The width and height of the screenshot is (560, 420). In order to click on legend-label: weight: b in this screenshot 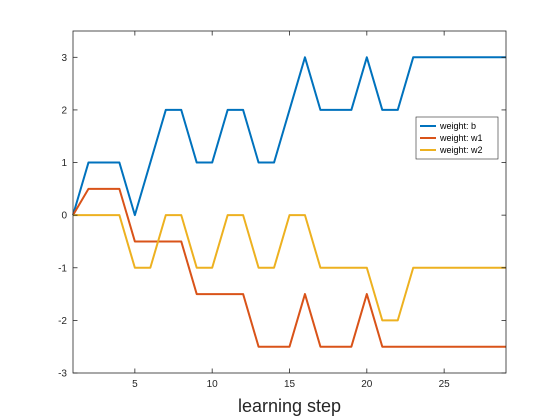, I will do `click(457, 126)`.